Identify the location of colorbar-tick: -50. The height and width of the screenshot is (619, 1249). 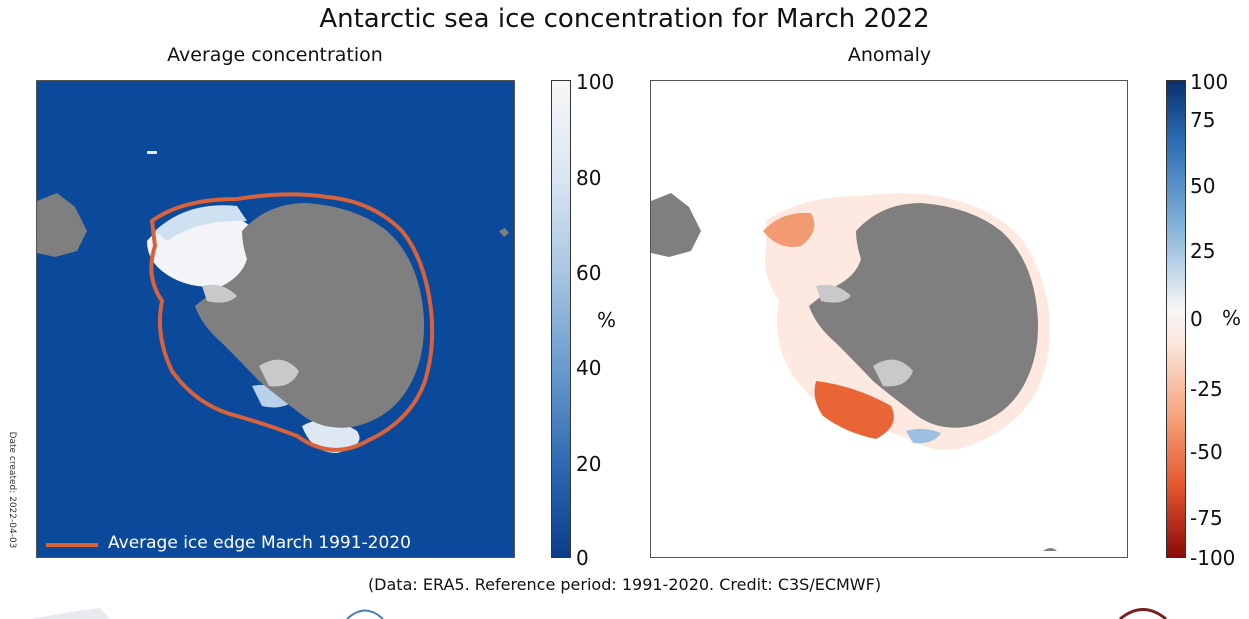
(1206, 452).